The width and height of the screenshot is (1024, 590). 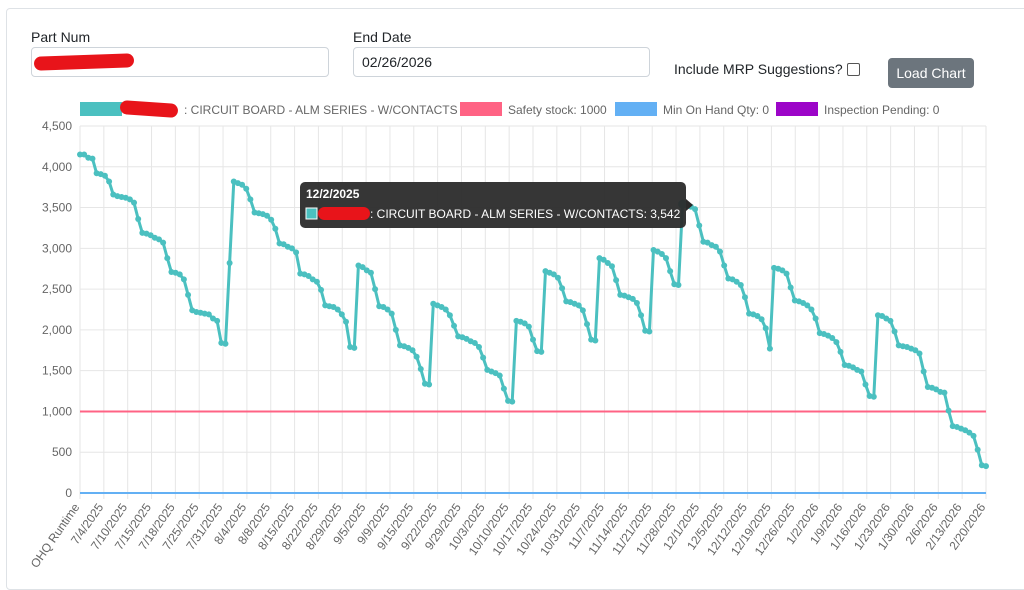 What do you see at coordinates (758, 69) in the screenshot?
I see `mrp-label: Include MRP Suggestions?` at bounding box center [758, 69].